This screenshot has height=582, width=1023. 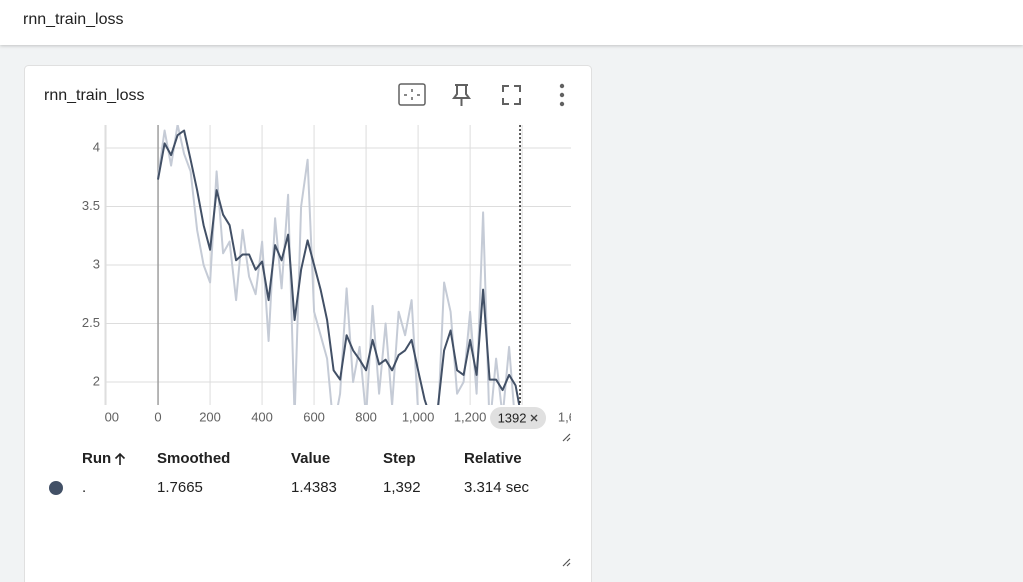 I want to click on y-tick-label: 2, so click(x=96, y=380).